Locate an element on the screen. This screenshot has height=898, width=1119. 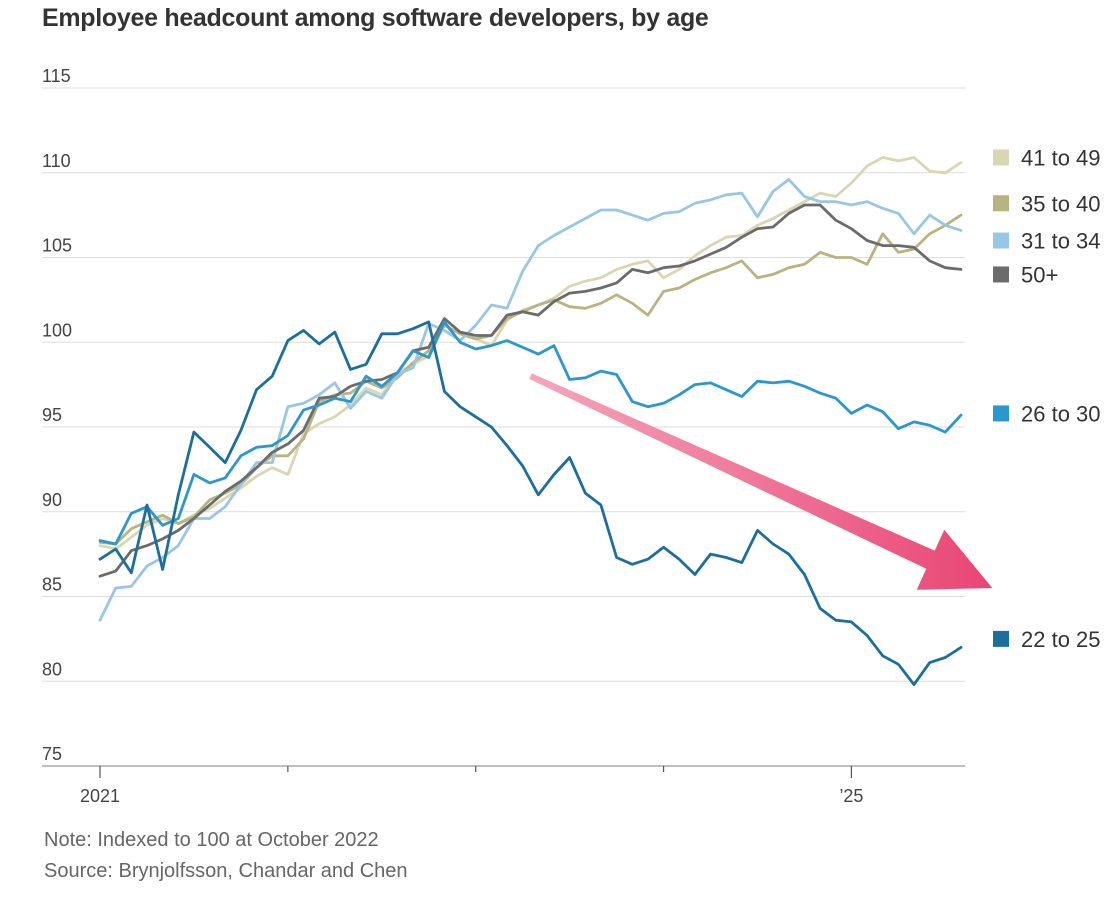
y-tick-label-105: 105 is located at coordinates (57, 246).